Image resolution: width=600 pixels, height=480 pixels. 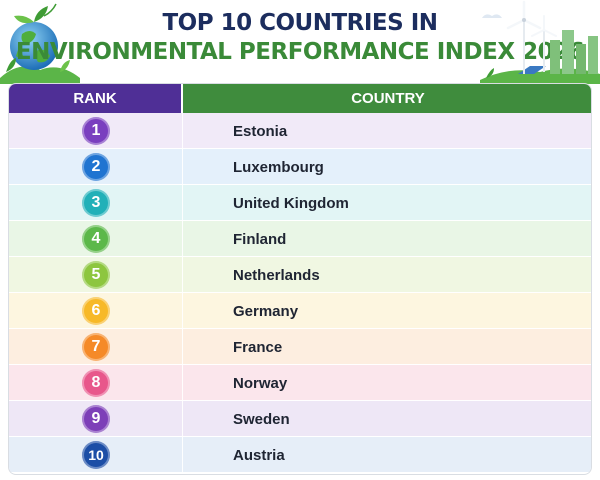 What do you see at coordinates (40, 43) in the screenshot?
I see `earth-globe-with-leaves-icon` at bounding box center [40, 43].